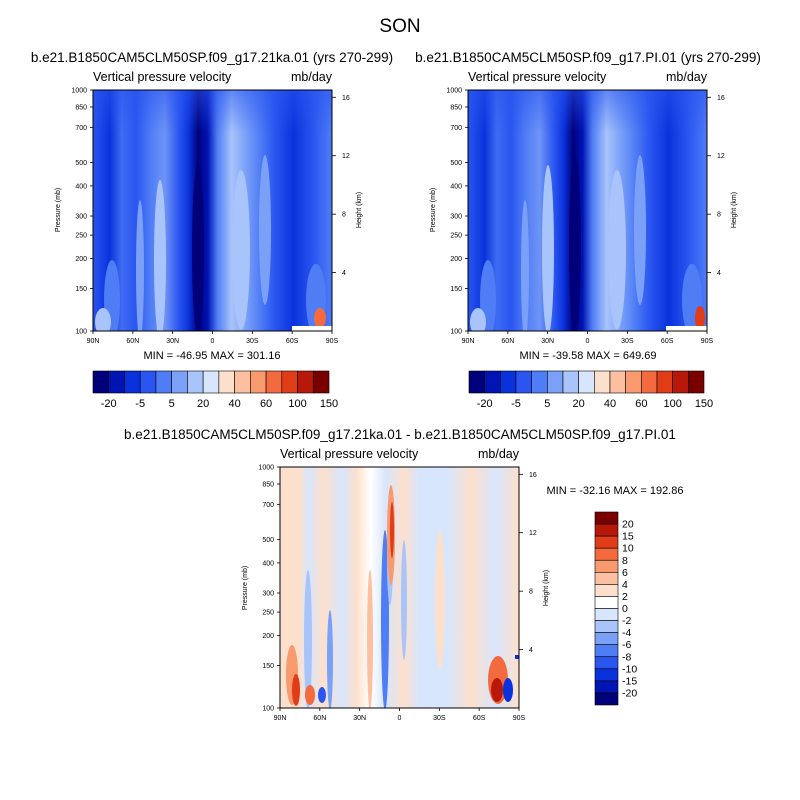 The width and height of the screenshot is (800, 800). Describe the element at coordinates (234, 404) in the screenshot. I see `colorbar-label: 40` at that location.